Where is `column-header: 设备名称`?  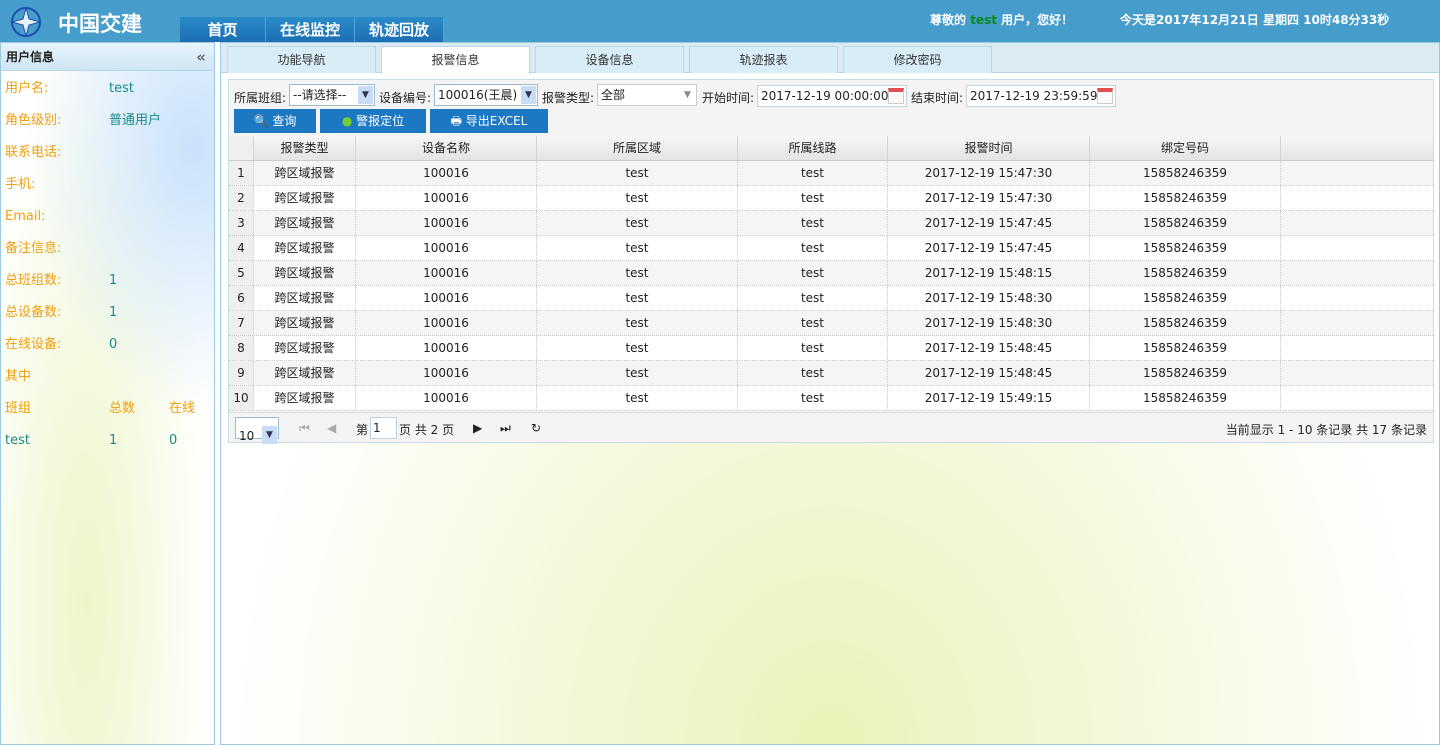
column-header: 设备名称 is located at coordinates (446, 148).